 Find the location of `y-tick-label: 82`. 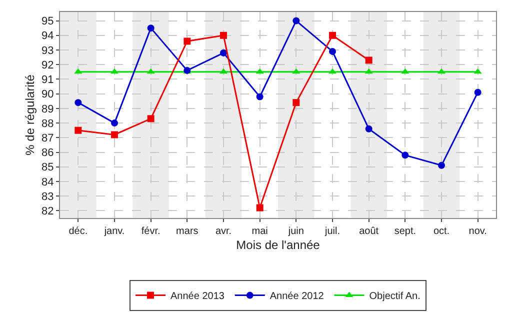

y-tick-label: 82 is located at coordinates (48, 212).